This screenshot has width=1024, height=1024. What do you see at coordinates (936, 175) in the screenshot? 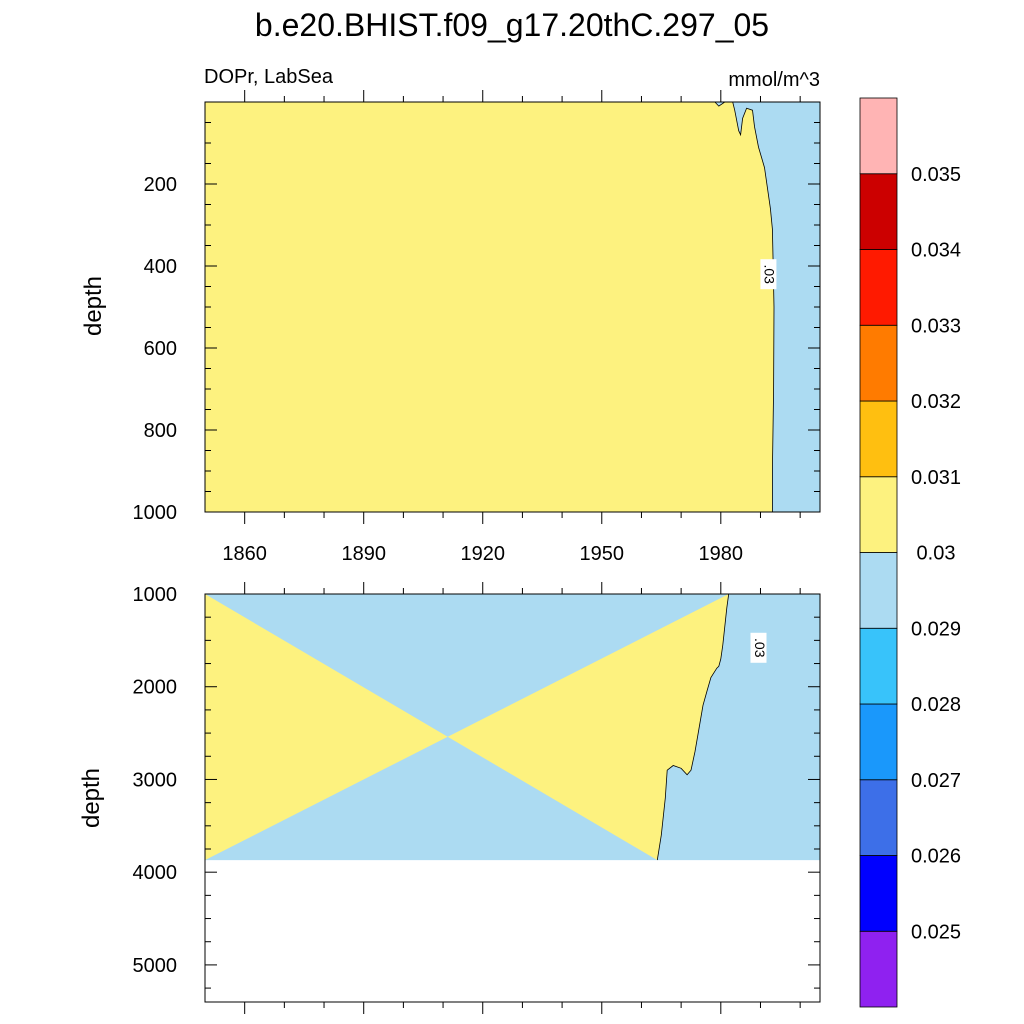
I see `colorbar-label: 0.035` at bounding box center [936, 175].